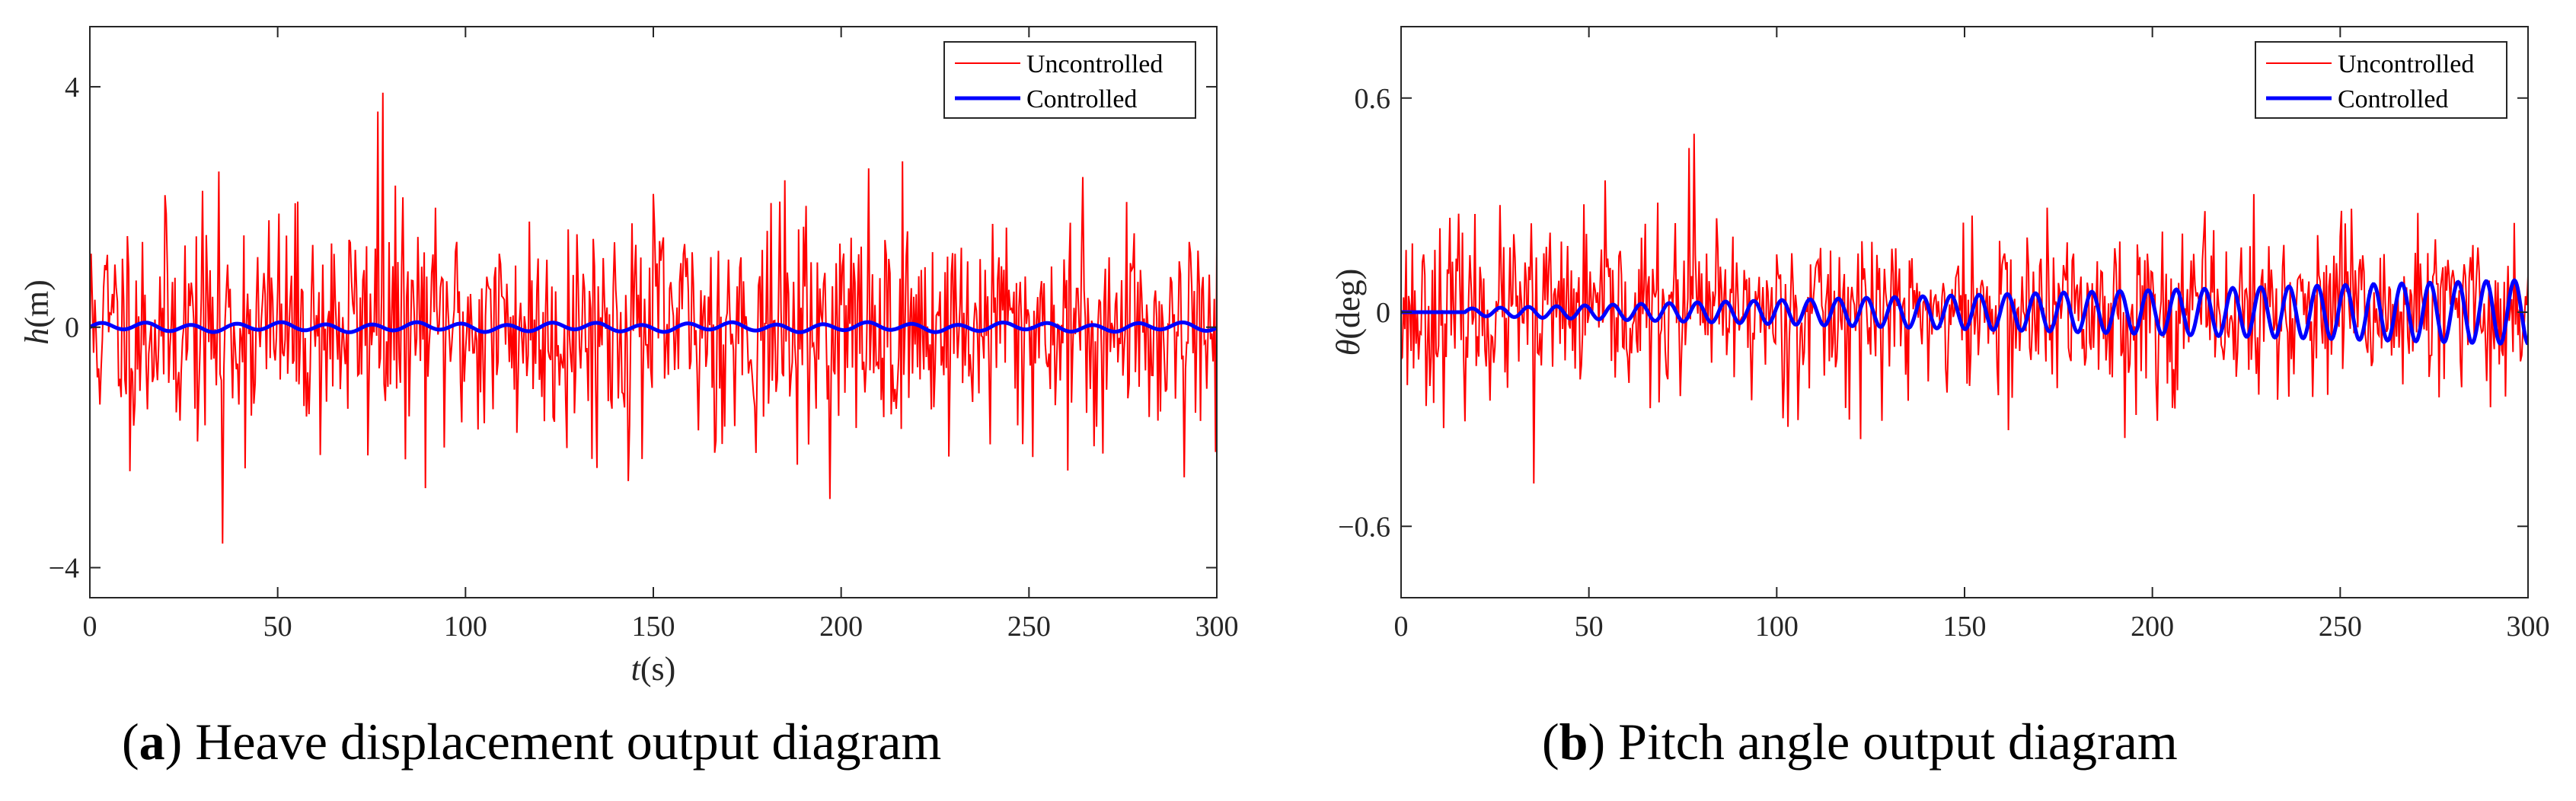 This screenshot has height=801, width=2576. Describe the element at coordinates (1364, 527) in the screenshot. I see `panel-b-ytick-label: −0.6` at that location.